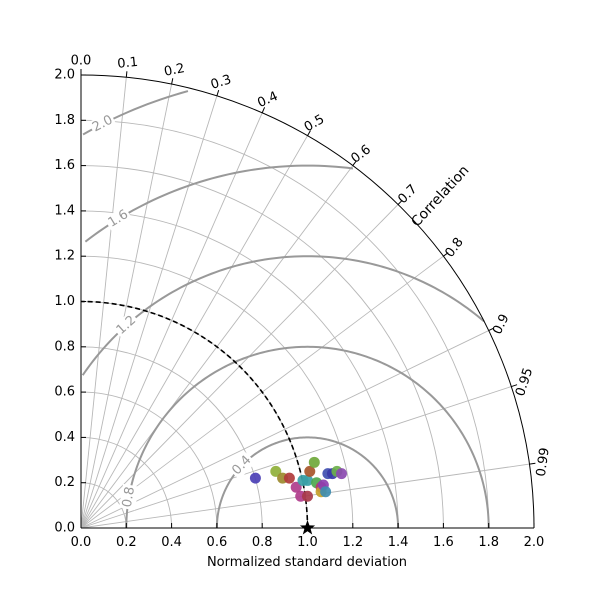  What do you see at coordinates (81, 542) in the screenshot?
I see `x-tick-label: 0.0` at bounding box center [81, 542].